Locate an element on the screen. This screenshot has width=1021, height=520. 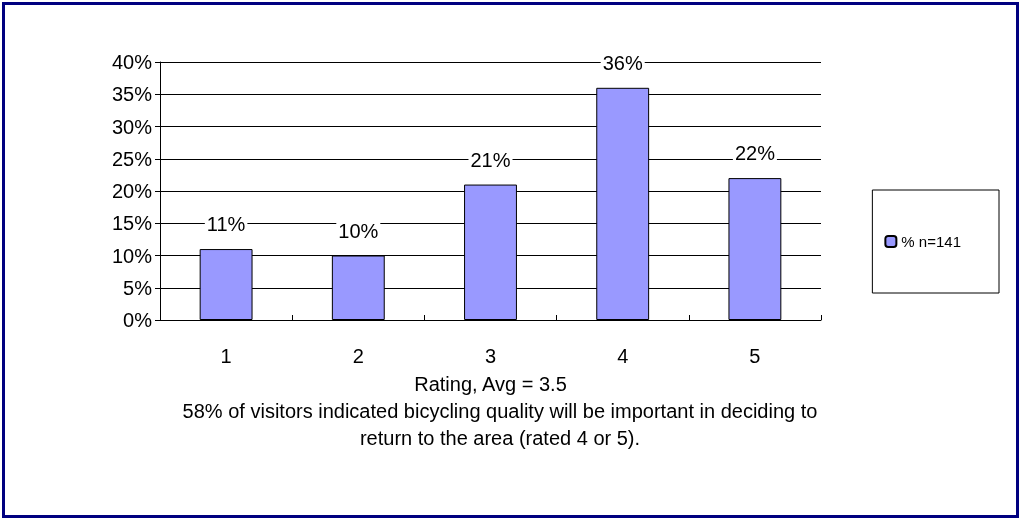
text: 36% is located at coordinates (622, 62).